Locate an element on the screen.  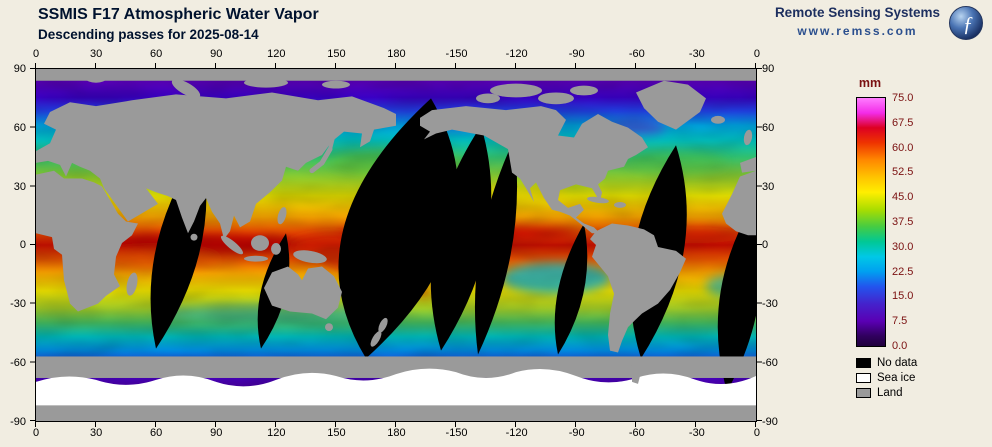
axis-ticks-top is located at coordinates (395, 65).